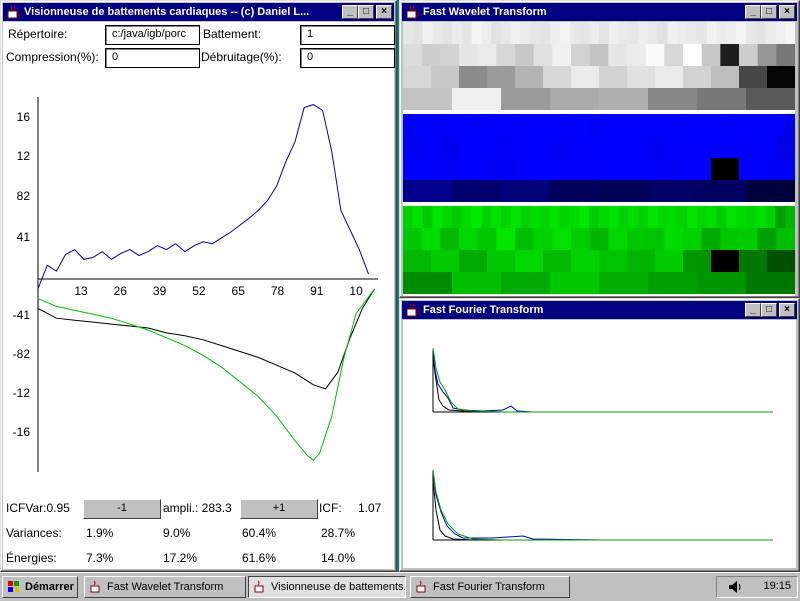  What do you see at coordinates (81, 291) in the screenshot?
I see `x-tick-label: 13` at bounding box center [81, 291].